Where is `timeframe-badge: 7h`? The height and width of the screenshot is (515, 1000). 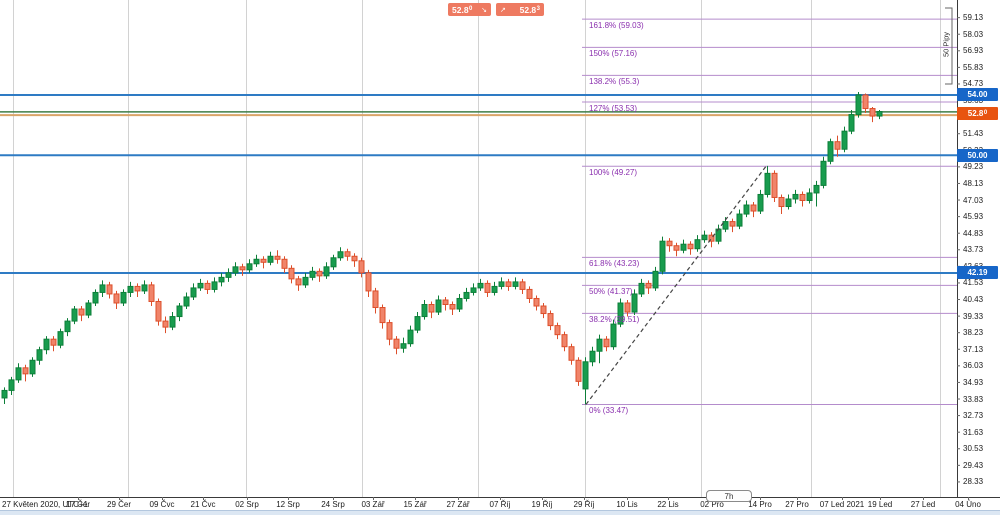 timeframe-badge: 7h is located at coordinates (729, 496).